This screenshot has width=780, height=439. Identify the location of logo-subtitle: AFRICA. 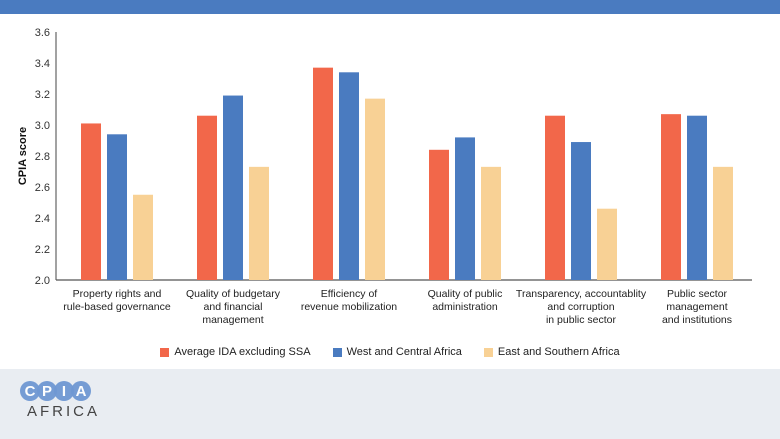
(64, 411).